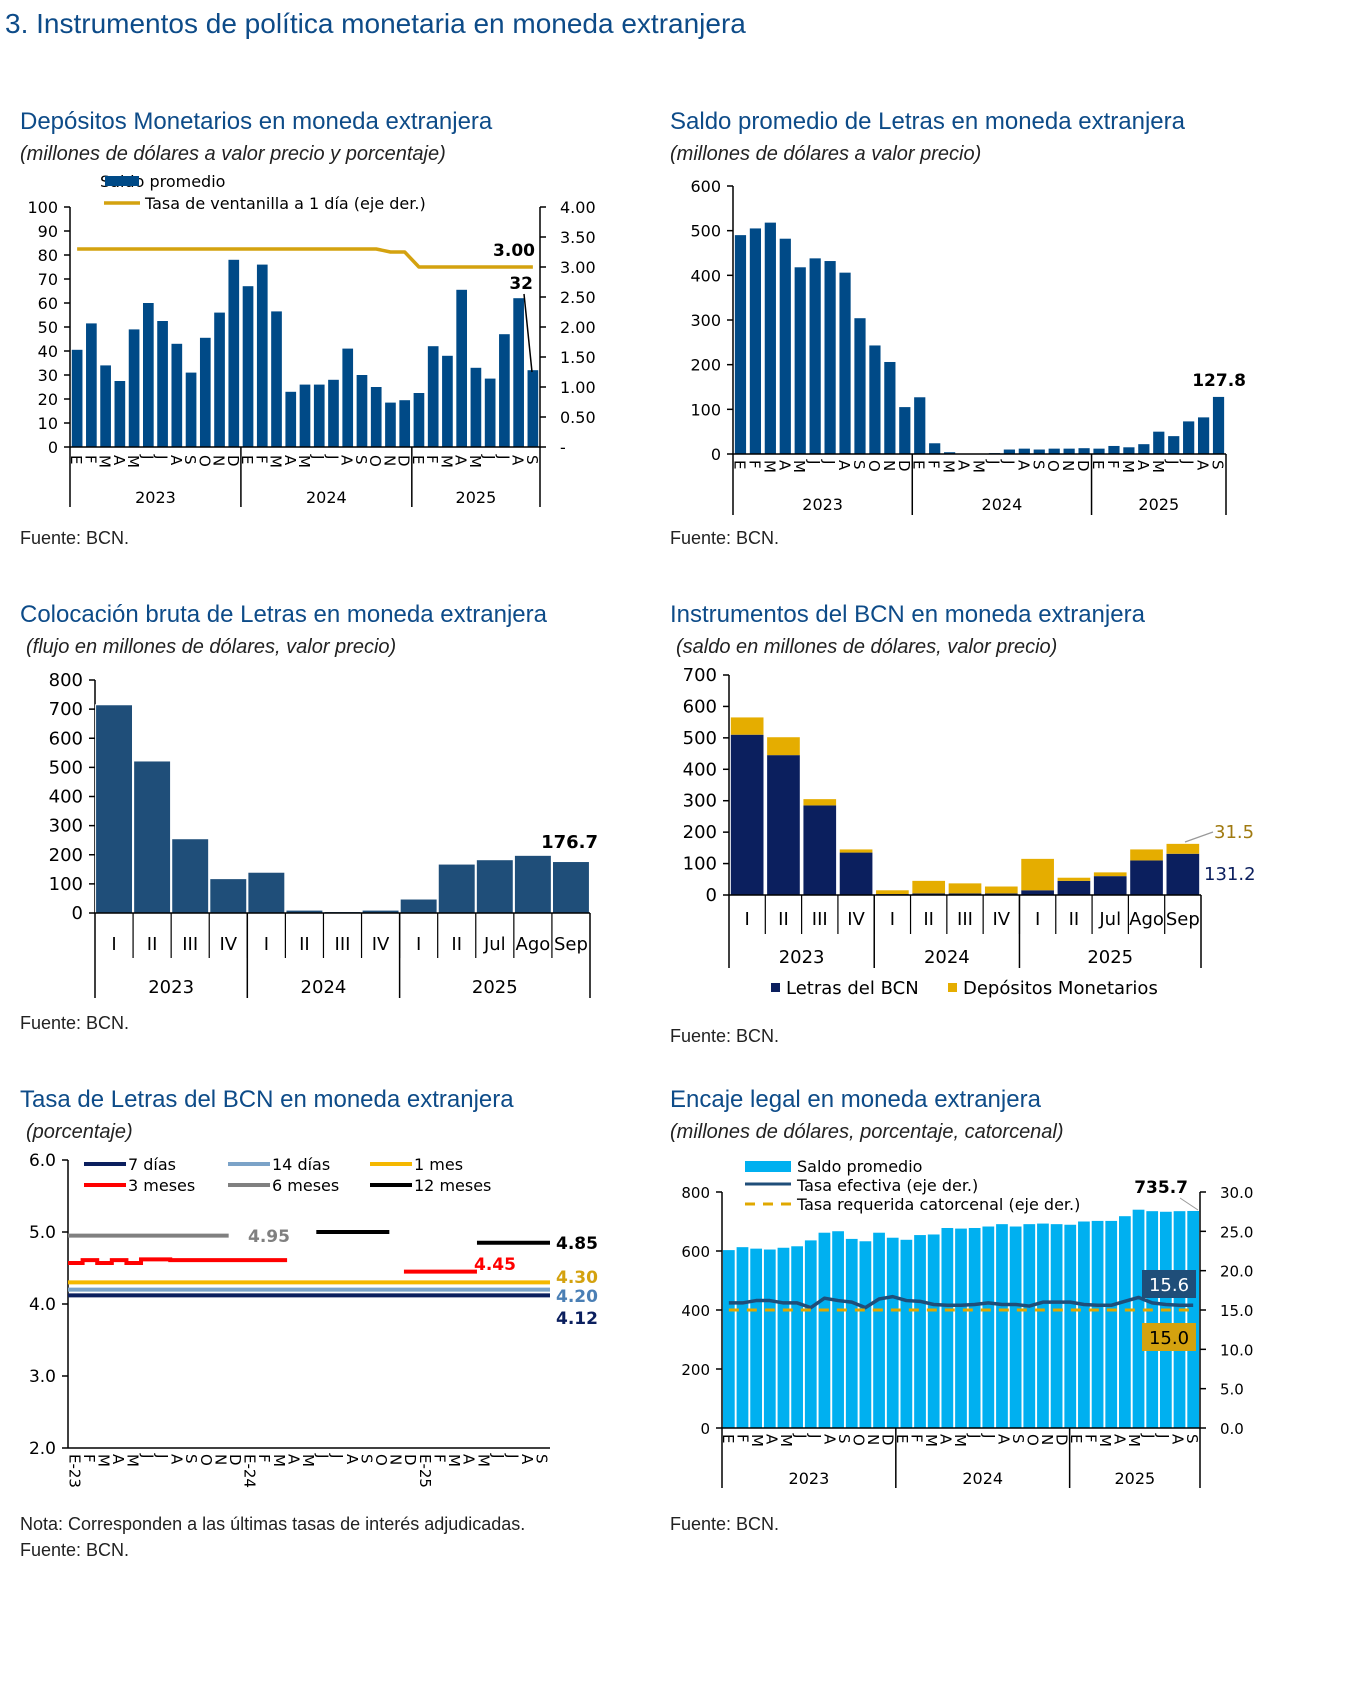 This screenshot has width=1364, height=1685. I want to click on y-tick-label: 200, so click(695, 1370).